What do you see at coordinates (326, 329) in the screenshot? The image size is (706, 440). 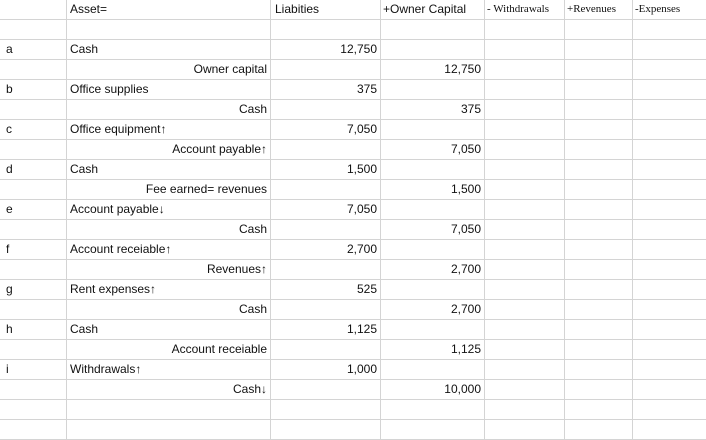 I see `liabilities-cell: 1,125` at bounding box center [326, 329].